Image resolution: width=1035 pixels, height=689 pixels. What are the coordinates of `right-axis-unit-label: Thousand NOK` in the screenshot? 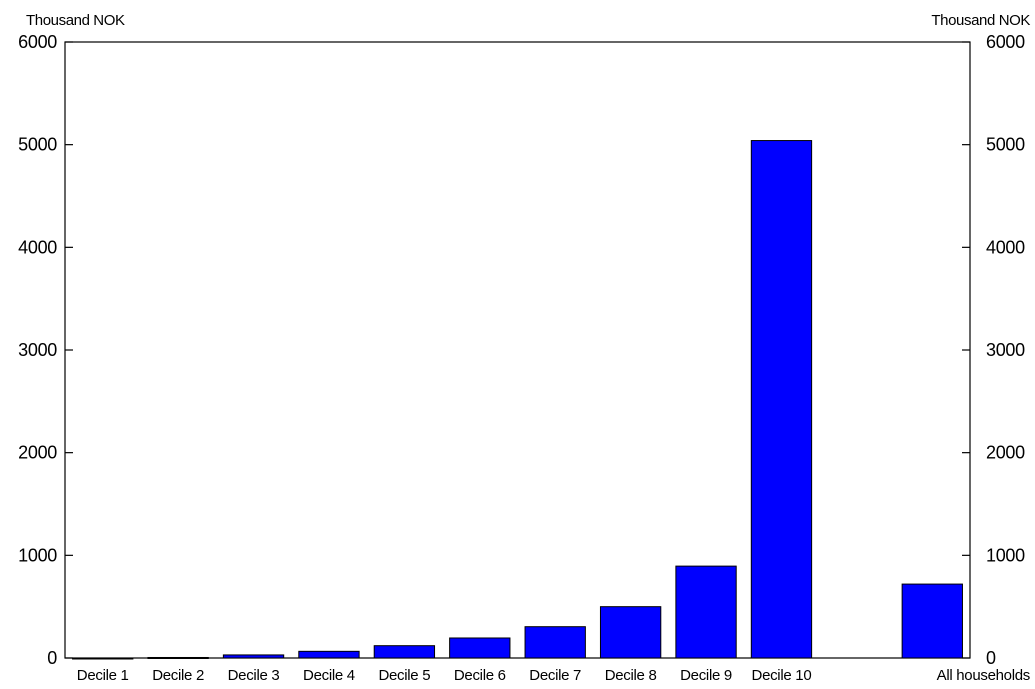 It's located at (980, 20).